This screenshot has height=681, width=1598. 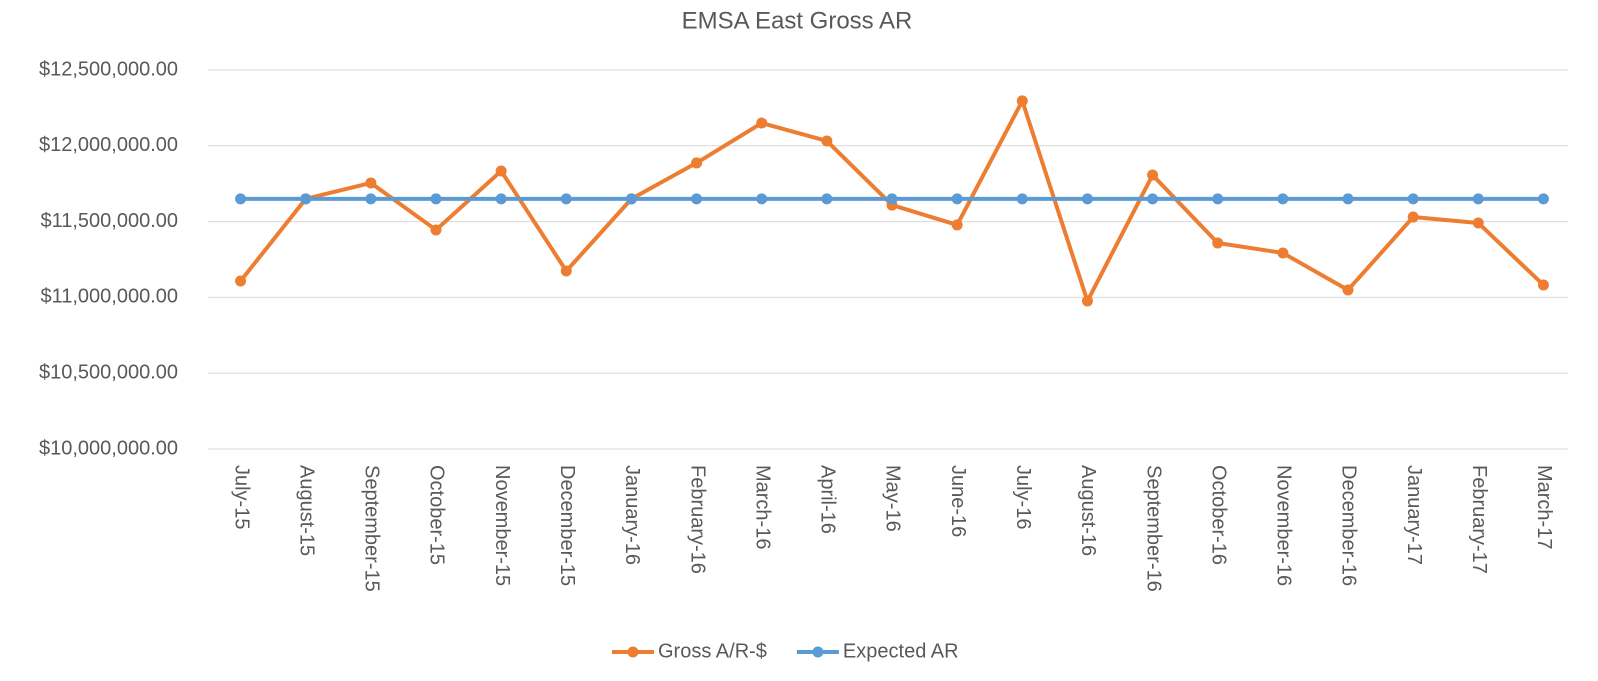 I want to click on x-tick-label: July-15, so click(x=241, y=497).